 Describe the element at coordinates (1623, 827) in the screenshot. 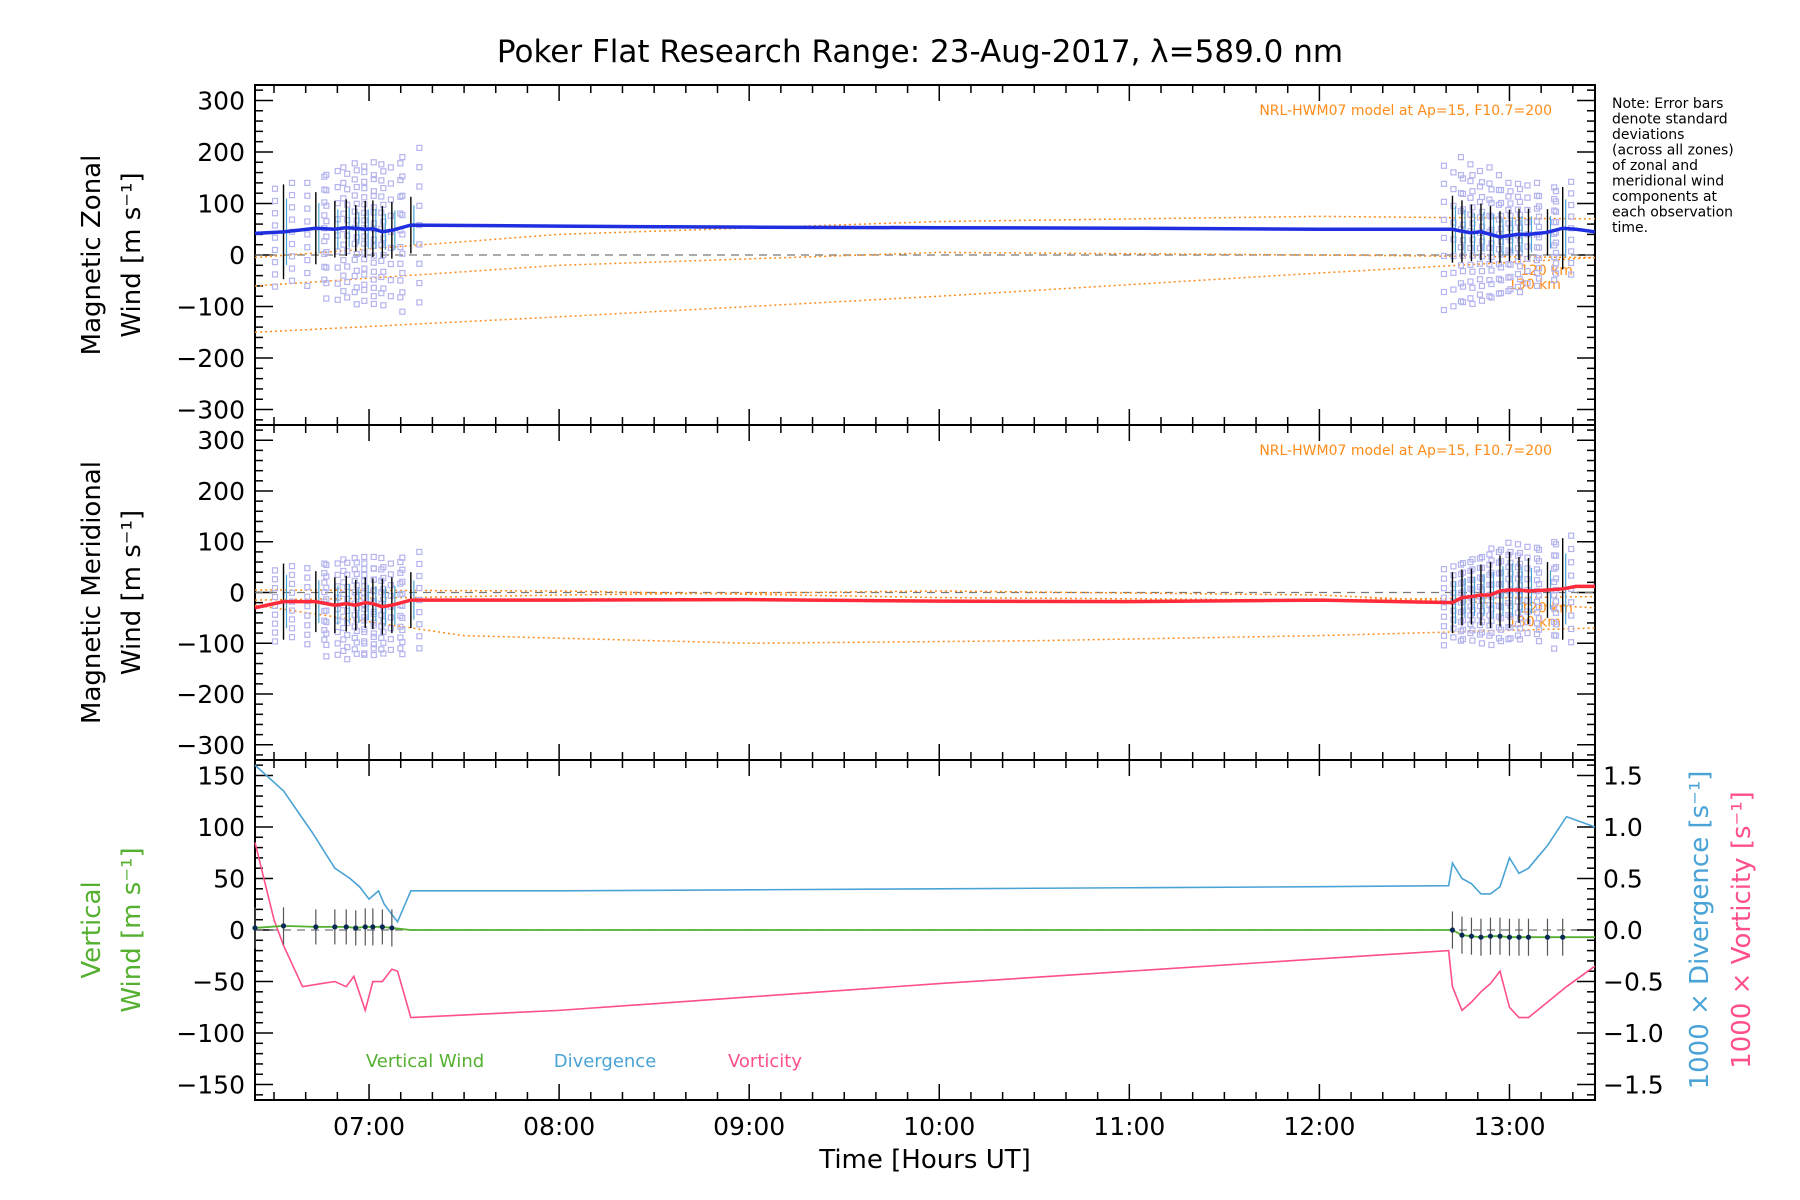

I see `y-right-tick-label: 1.0` at that location.